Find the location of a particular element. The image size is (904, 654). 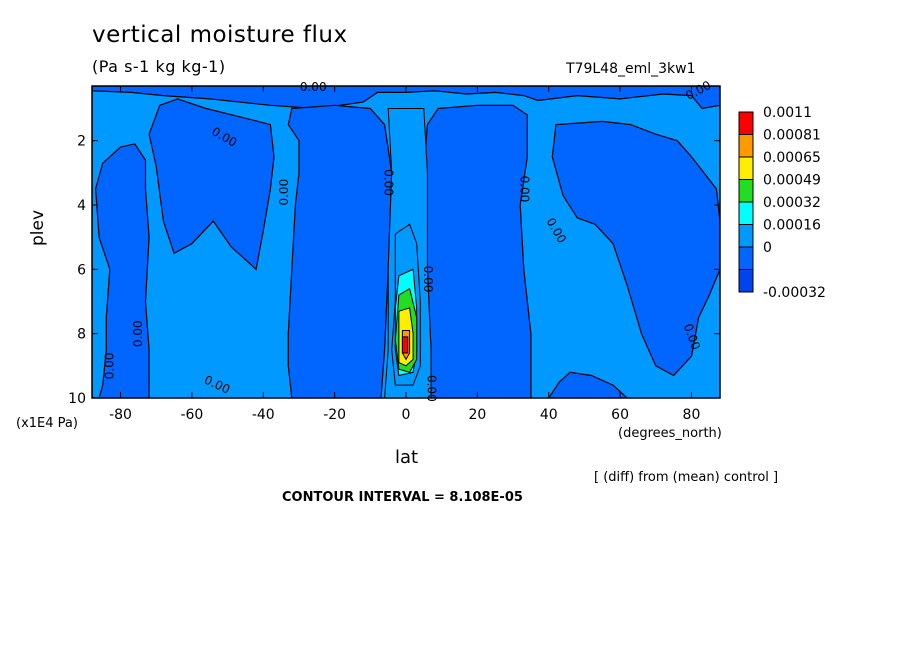

contour-label-12: 0.00 is located at coordinates (431, 388).